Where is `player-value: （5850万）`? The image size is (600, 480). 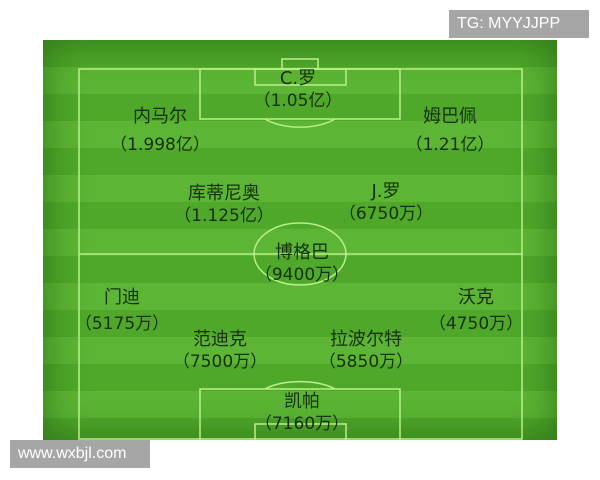 player-value: （5850万） is located at coordinates (366, 362).